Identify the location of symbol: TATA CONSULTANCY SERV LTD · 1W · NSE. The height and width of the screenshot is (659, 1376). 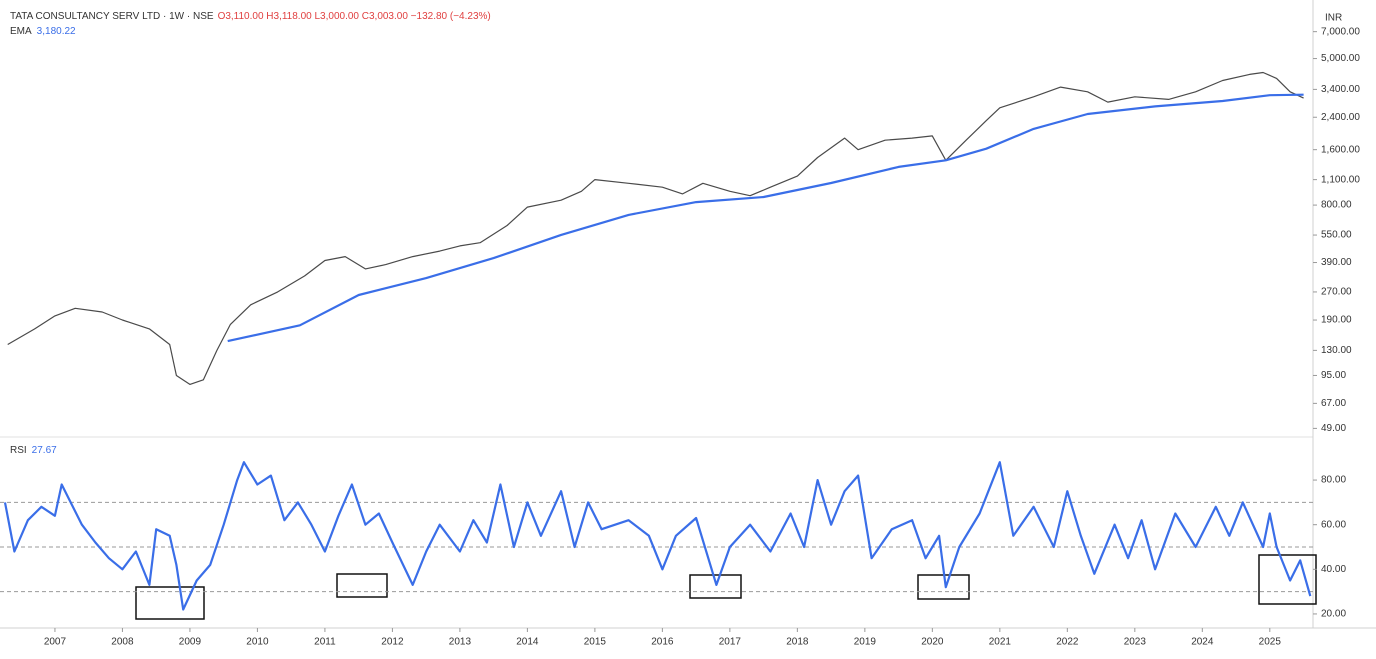
(112, 16).